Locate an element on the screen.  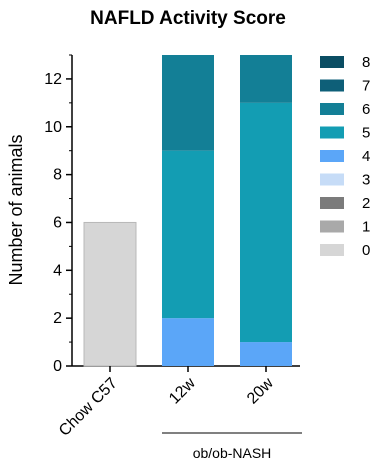
legend-label: 8 is located at coordinates (366, 62).